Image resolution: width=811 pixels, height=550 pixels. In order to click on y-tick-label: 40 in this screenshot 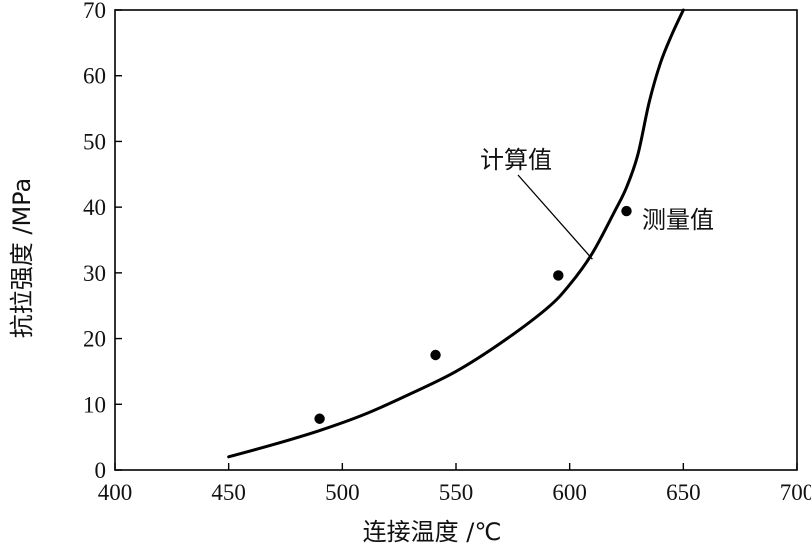, I will do `click(94, 207)`.